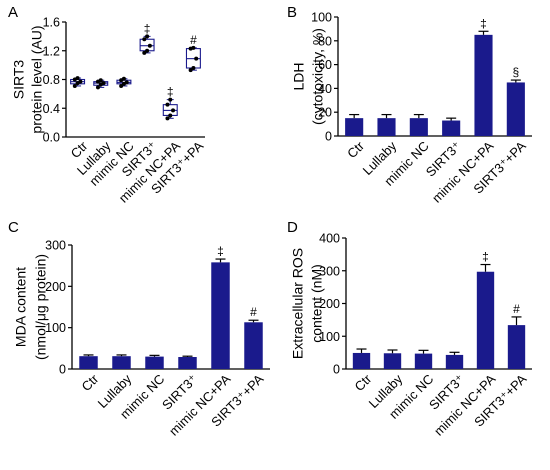  What do you see at coordinates (317, 303) in the screenshot?
I see `y-axis-title-line2: content (nM)` at bounding box center [317, 303].